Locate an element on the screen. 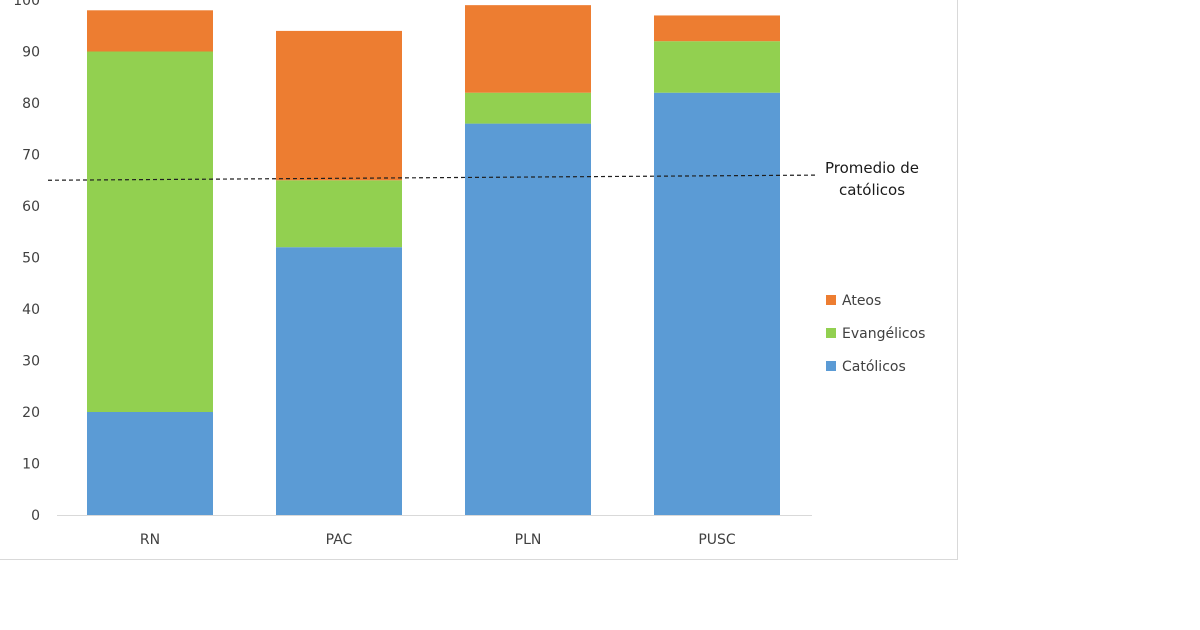 Image resolution: width=1200 pixels, height=630 pixels. y-tick-label-40: 40 is located at coordinates (31, 310).